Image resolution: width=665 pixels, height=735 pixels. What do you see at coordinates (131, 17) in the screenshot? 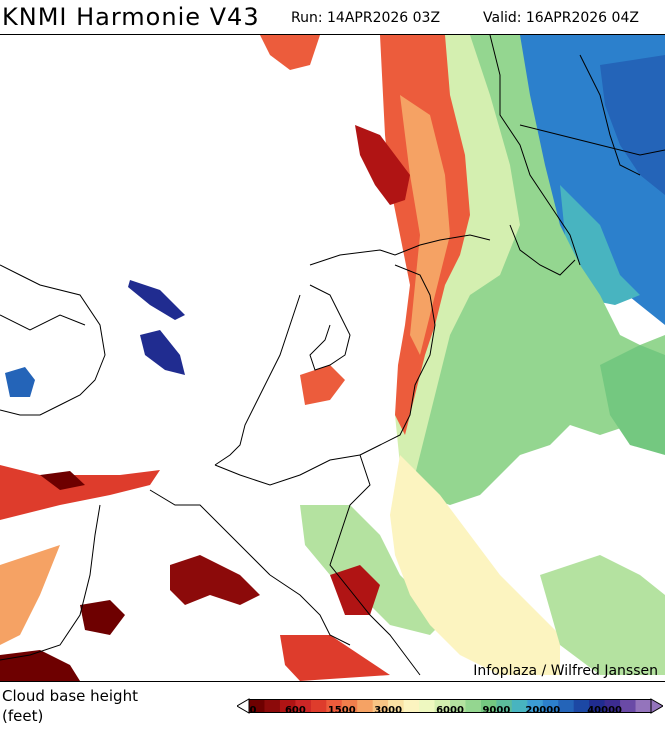
I see `model-title: KNMI Harmonie V43` at bounding box center [131, 17].